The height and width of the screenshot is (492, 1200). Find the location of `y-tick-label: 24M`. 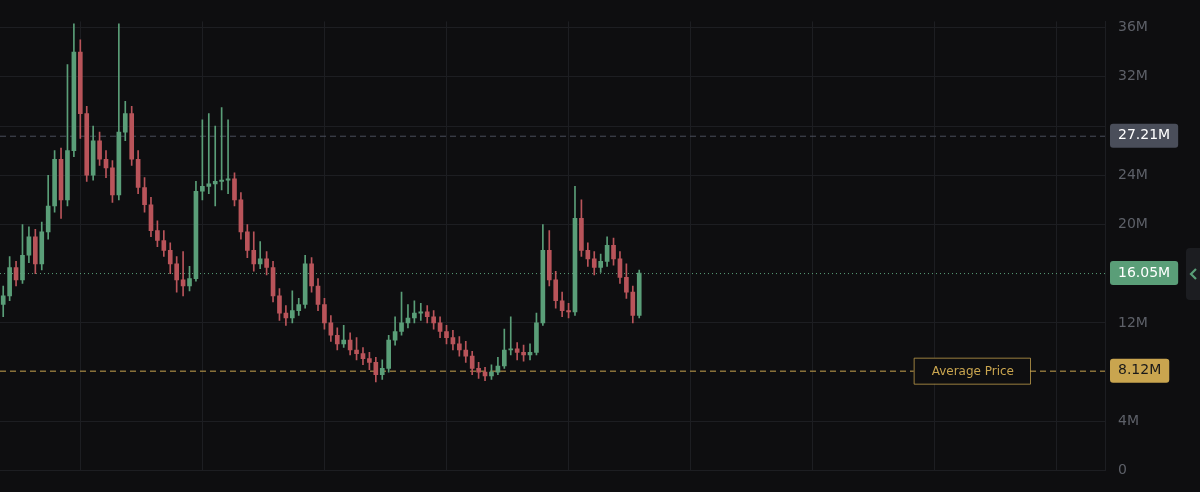

y-tick-label: 24M is located at coordinates (1133, 173).